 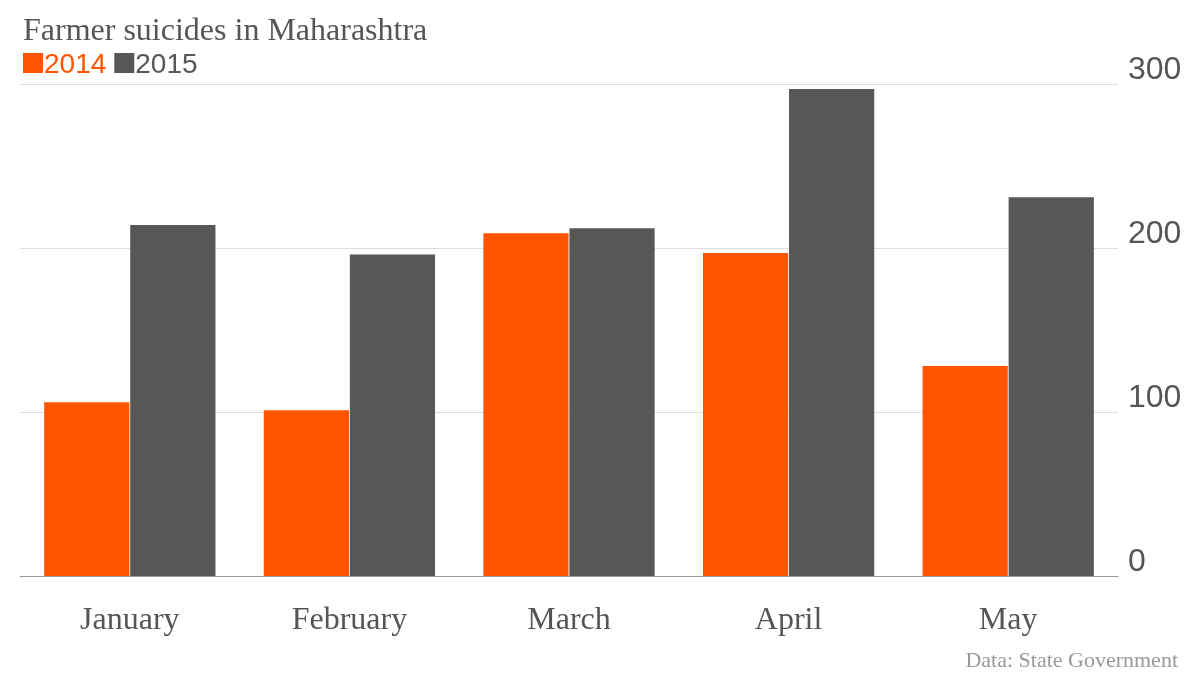 I want to click on x-tick-label: May, so click(x=1008, y=618).